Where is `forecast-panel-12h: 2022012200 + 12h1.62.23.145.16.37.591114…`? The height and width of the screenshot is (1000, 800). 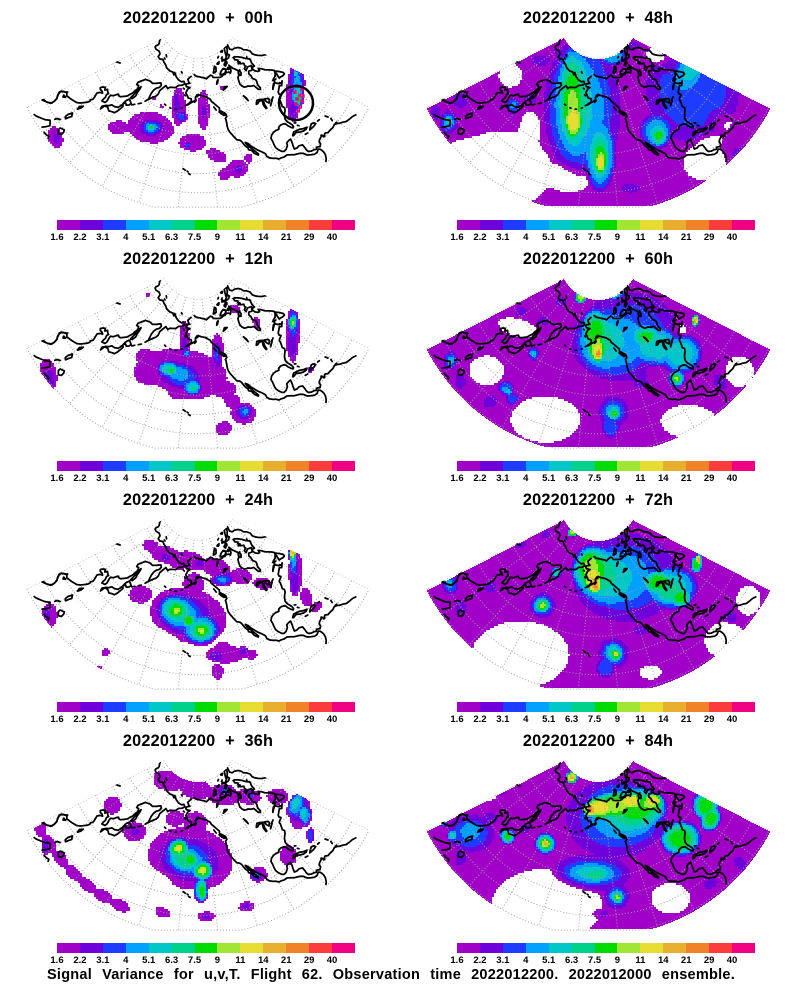
forecast-panel-12h: 2022012200 + 12h1.62.23.145.16.37.591114… is located at coordinates (200, 362).